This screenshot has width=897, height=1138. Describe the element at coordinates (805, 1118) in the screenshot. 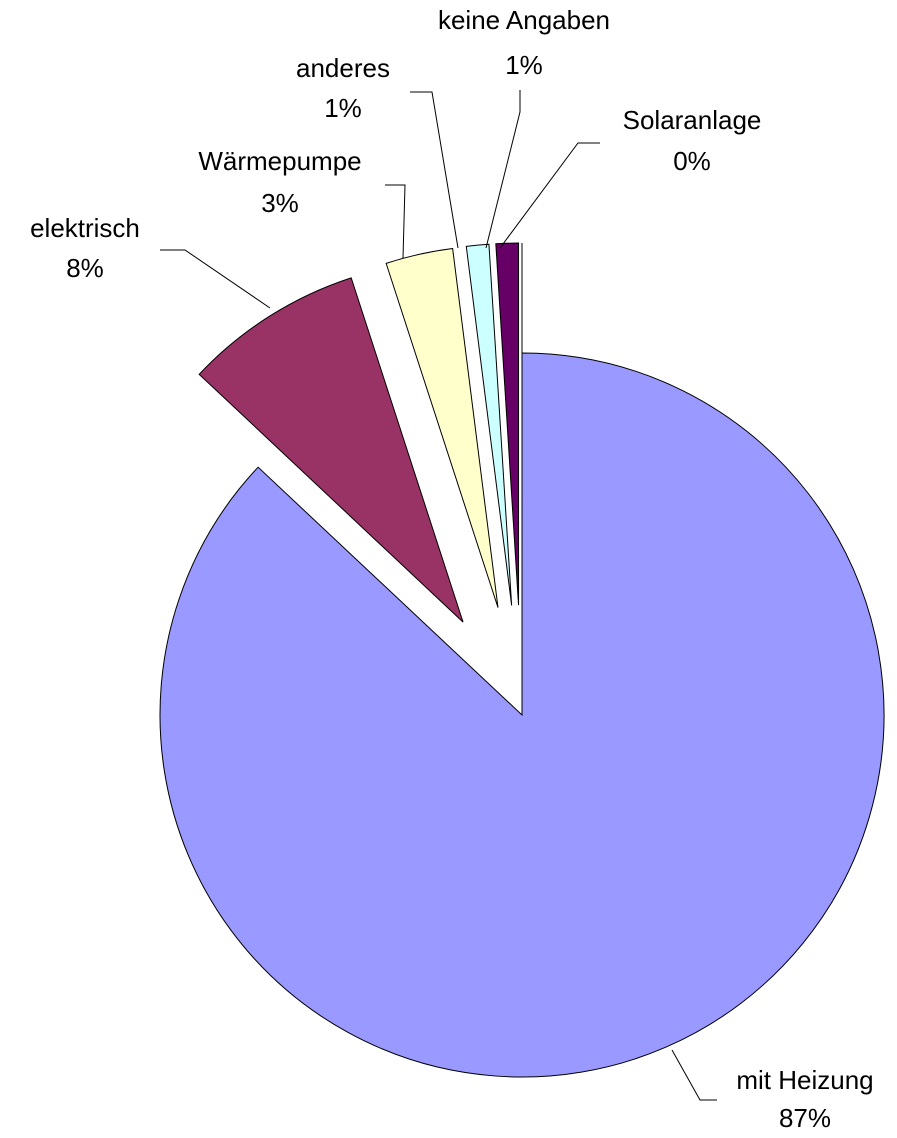

I see `slice-value-label: 87%` at that location.